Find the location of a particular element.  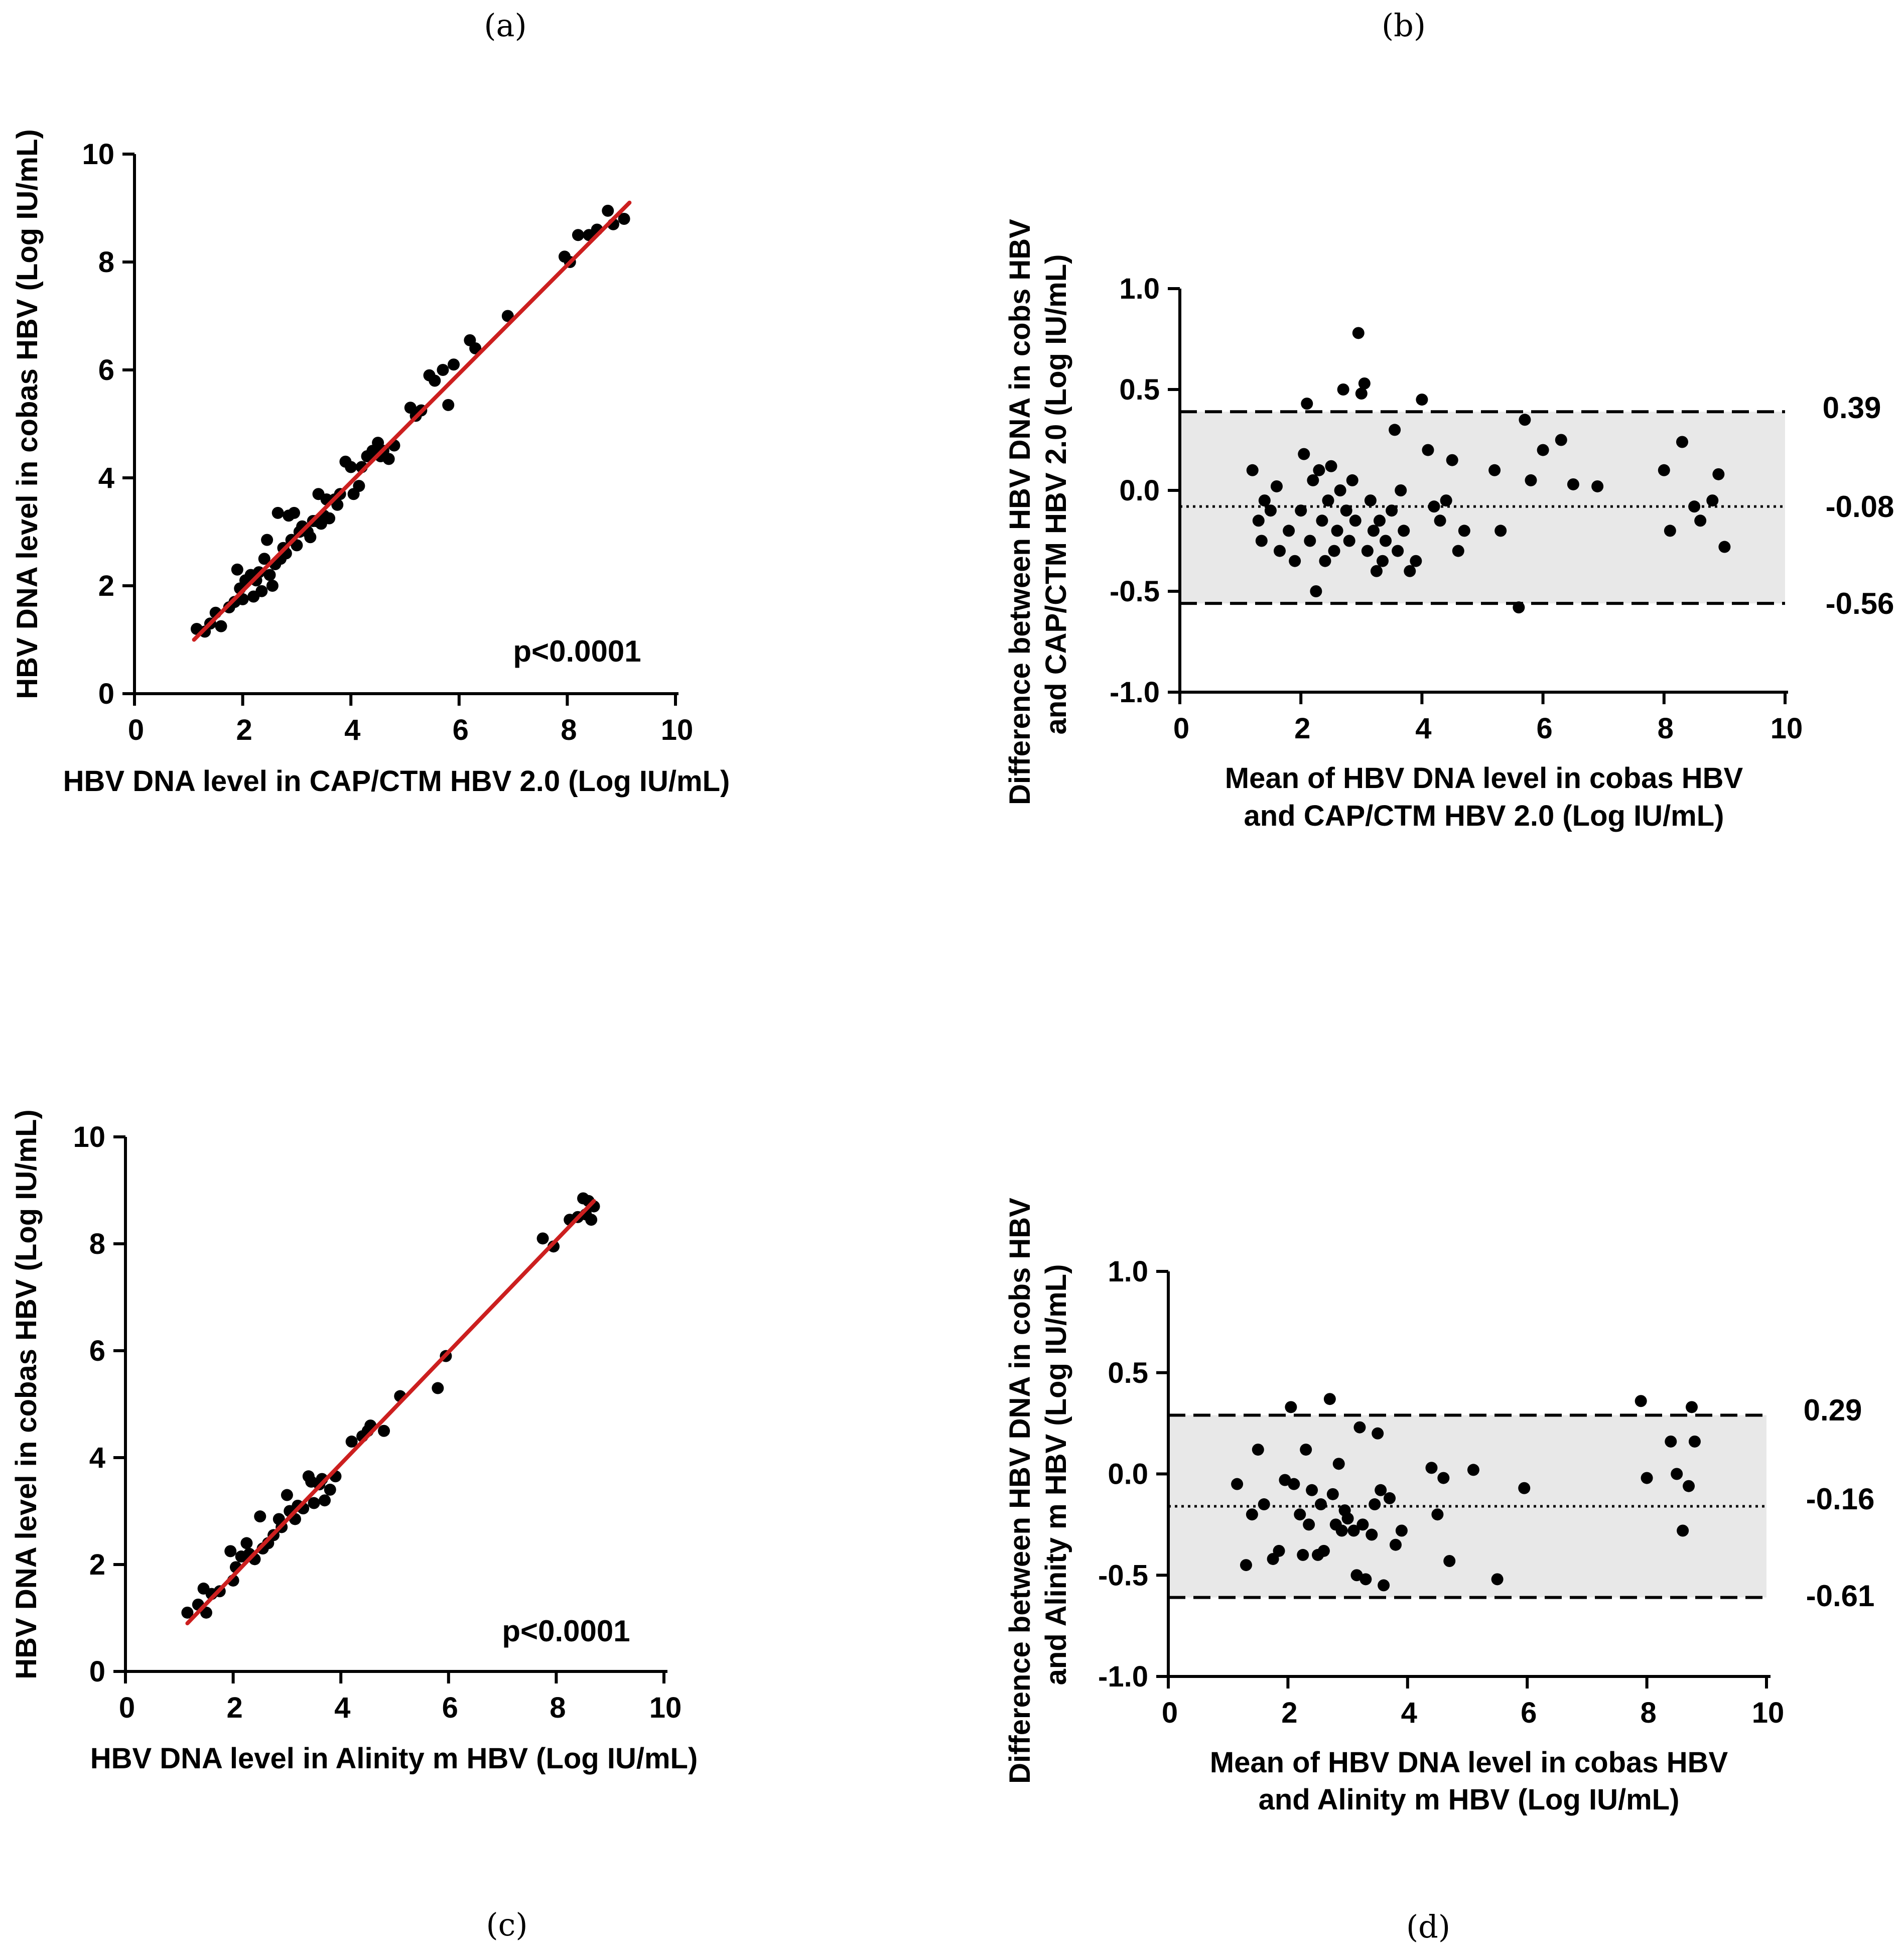

panel-d-upper-limit-label: 0.29 is located at coordinates (1833, 1410).